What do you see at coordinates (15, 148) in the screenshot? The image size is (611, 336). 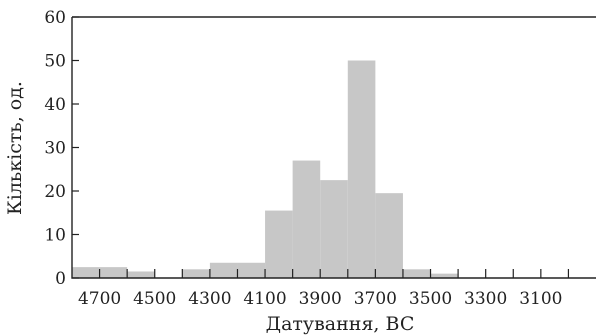 I see `y-axis-title: Кількість, од.` at bounding box center [15, 148].